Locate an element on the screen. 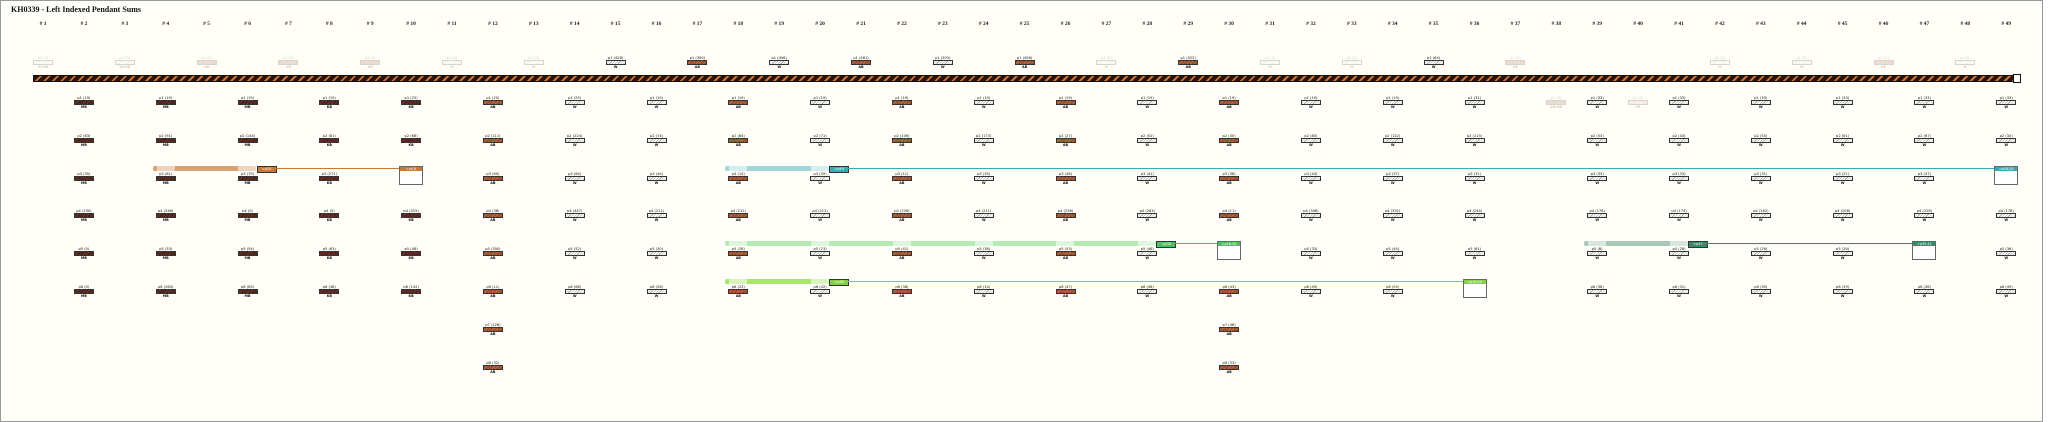  pendant-label: p2 (74) is located at coordinates (656, 135).